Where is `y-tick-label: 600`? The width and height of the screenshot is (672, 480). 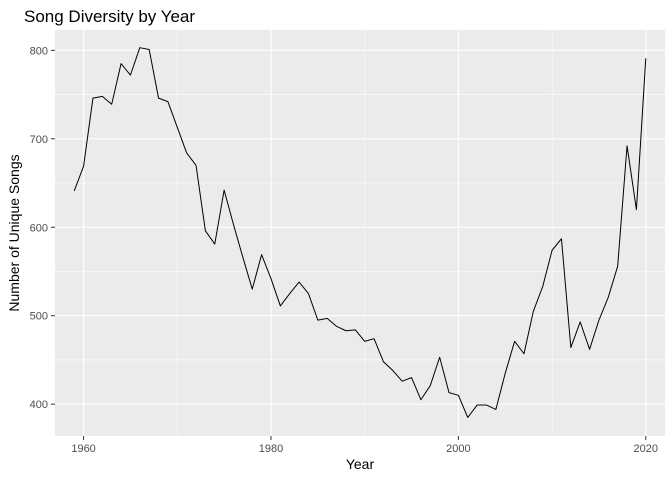
y-tick-label: 600 is located at coordinates (39, 228).